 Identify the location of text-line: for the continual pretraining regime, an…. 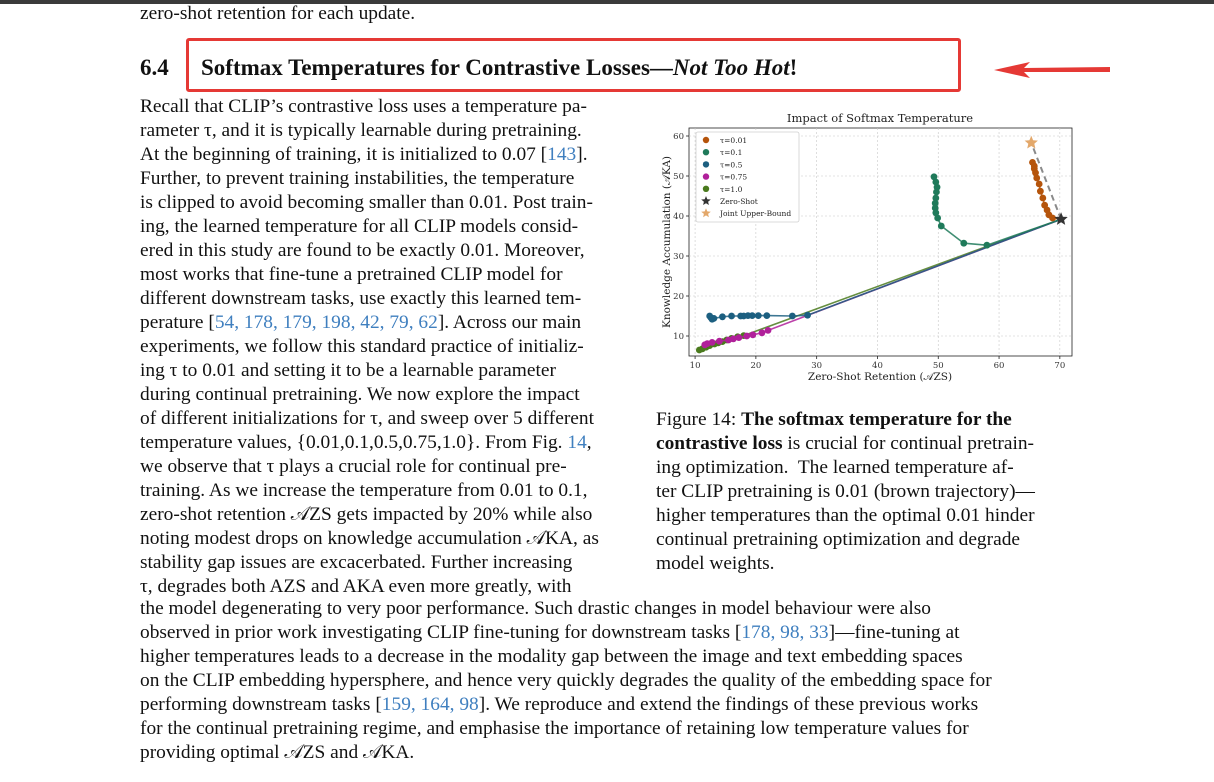
(554, 728).